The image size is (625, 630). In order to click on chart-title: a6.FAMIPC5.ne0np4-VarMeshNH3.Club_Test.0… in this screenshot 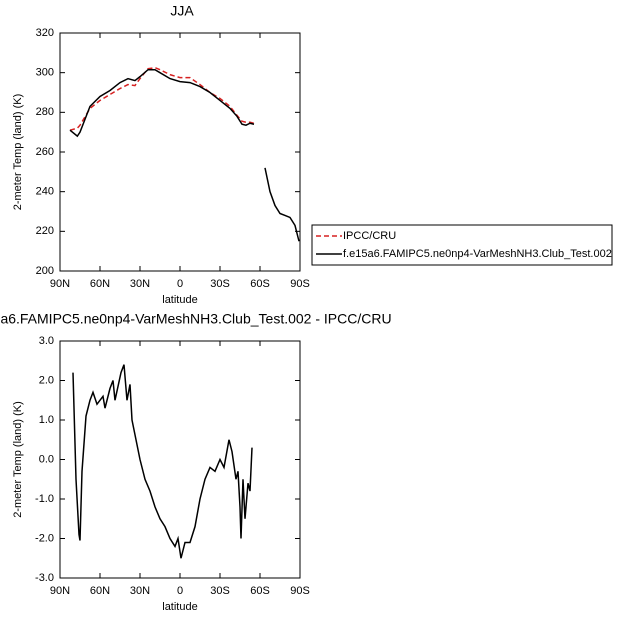, I will do `click(195, 319)`.